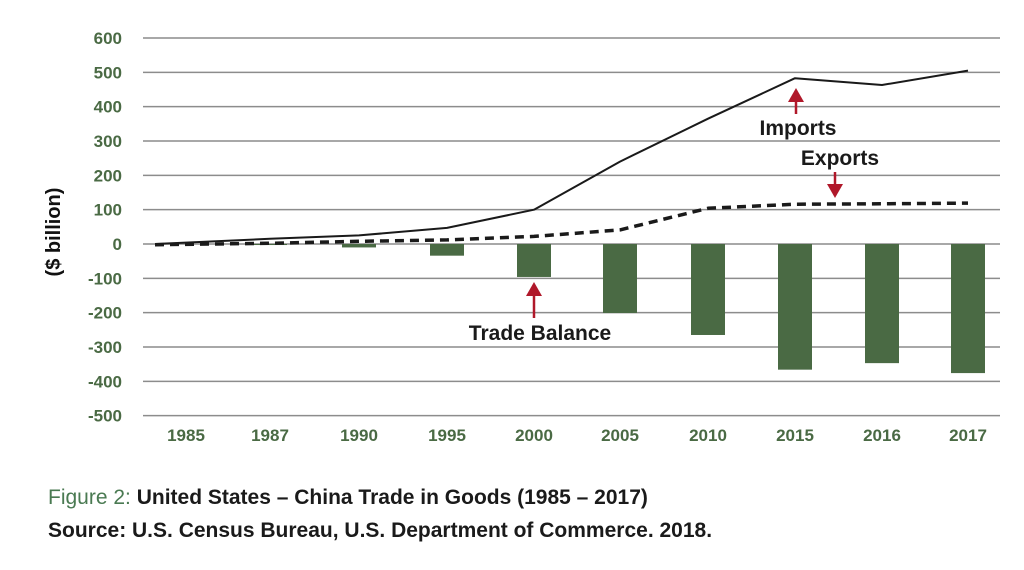 This screenshot has height=570, width=1024. What do you see at coordinates (105, 227) in the screenshot?
I see `y-axis-ticks: 600 500 400 300 200 100 0 -100 -200 -300 -400 -500` at bounding box center [105, 227].